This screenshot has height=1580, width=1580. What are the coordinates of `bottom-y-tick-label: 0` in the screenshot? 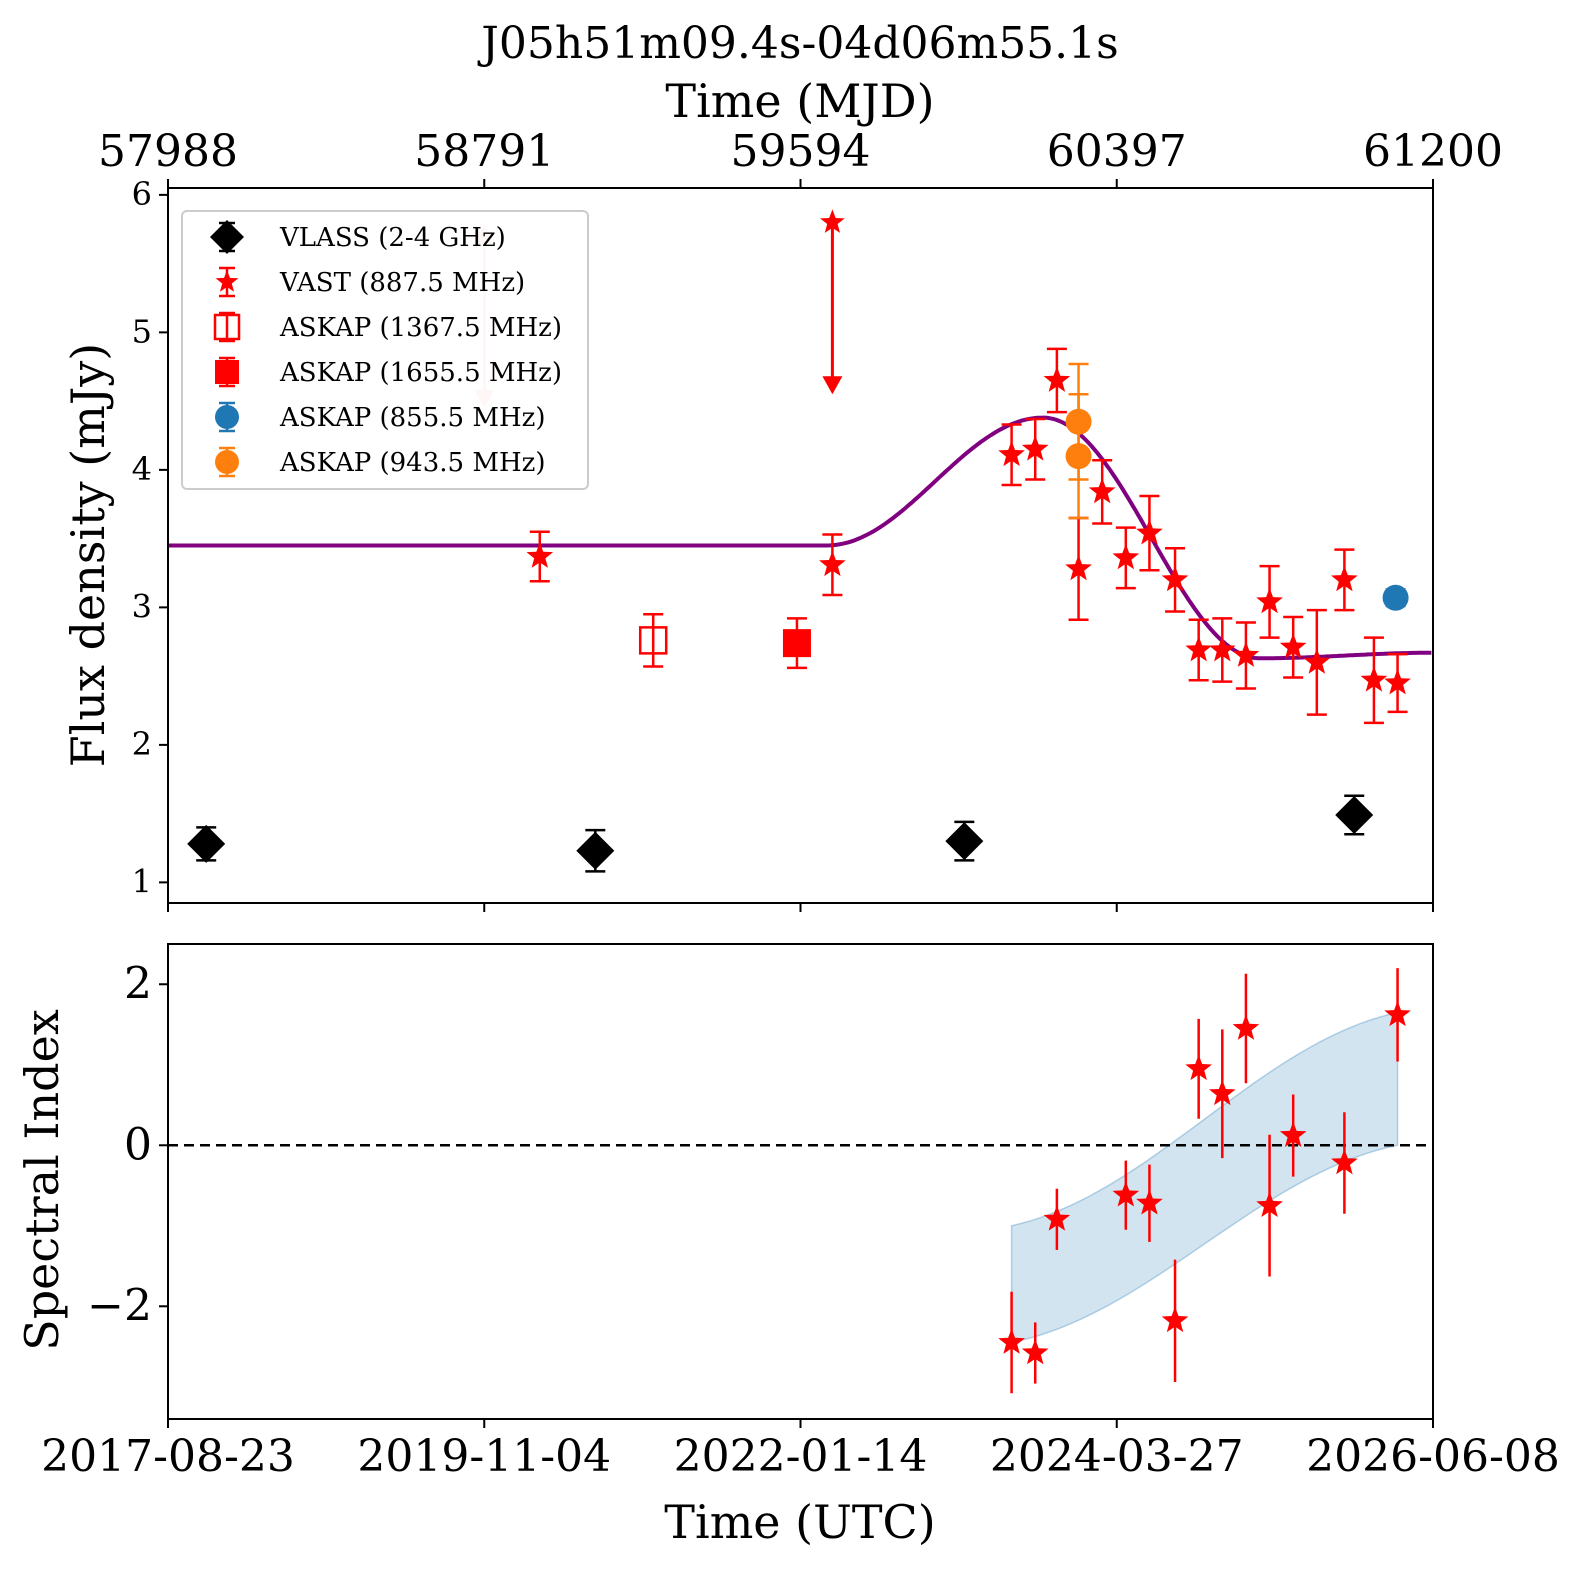 It's located at (138, 1144).